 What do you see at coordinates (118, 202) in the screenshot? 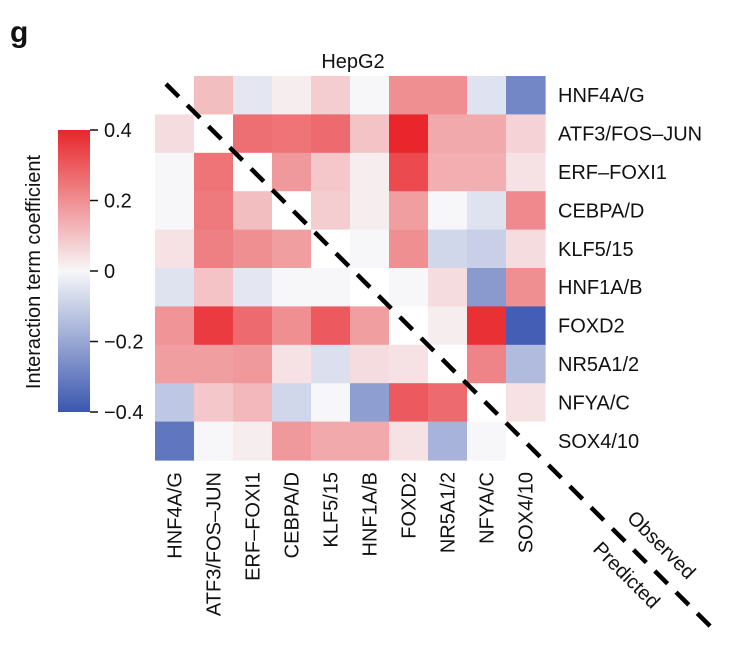
I see `colorbar-tick-label: 0.2` at bounding box center [118, 202].